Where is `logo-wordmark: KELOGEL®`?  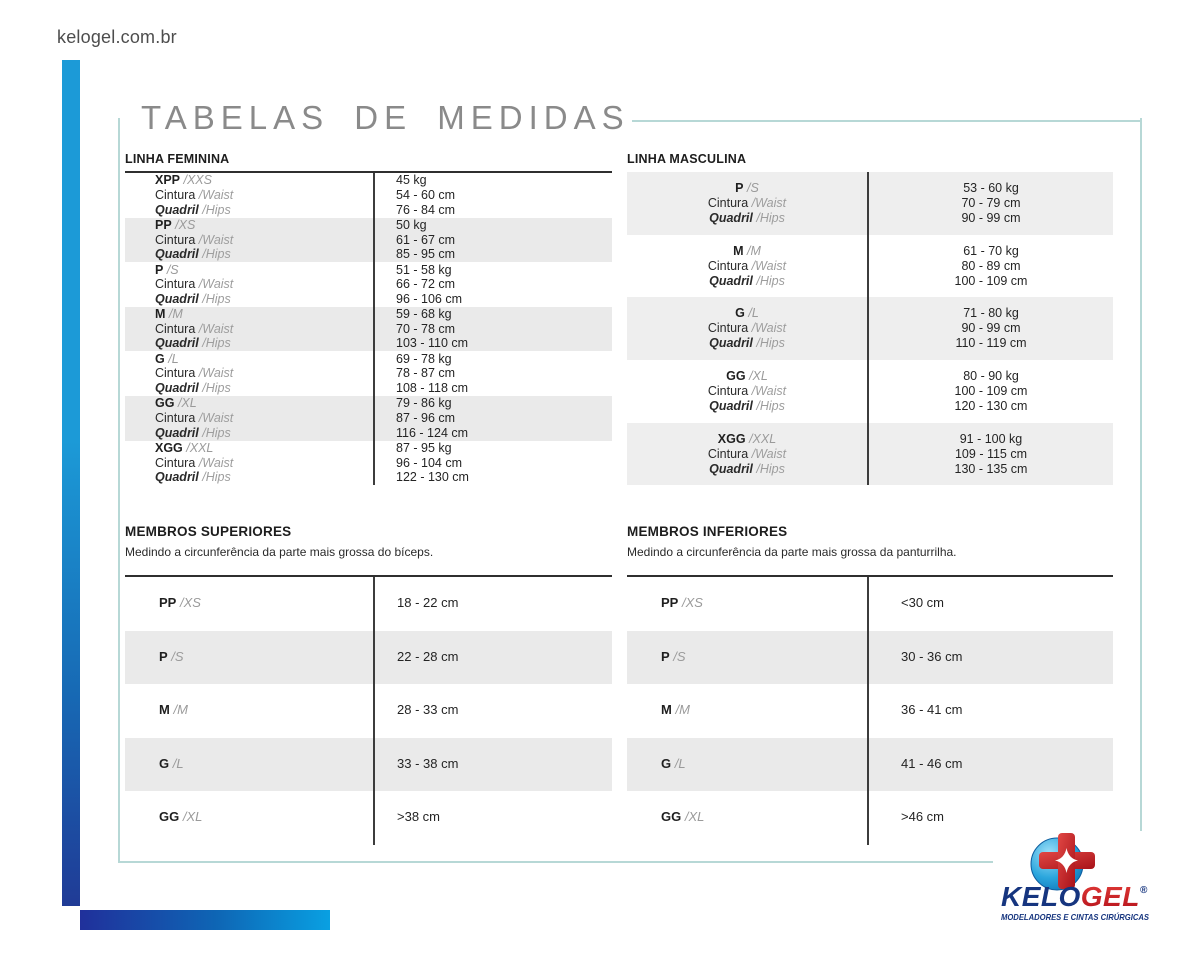 logo-wordmark: KELOGEL® is located at coordinates (1074, 896).